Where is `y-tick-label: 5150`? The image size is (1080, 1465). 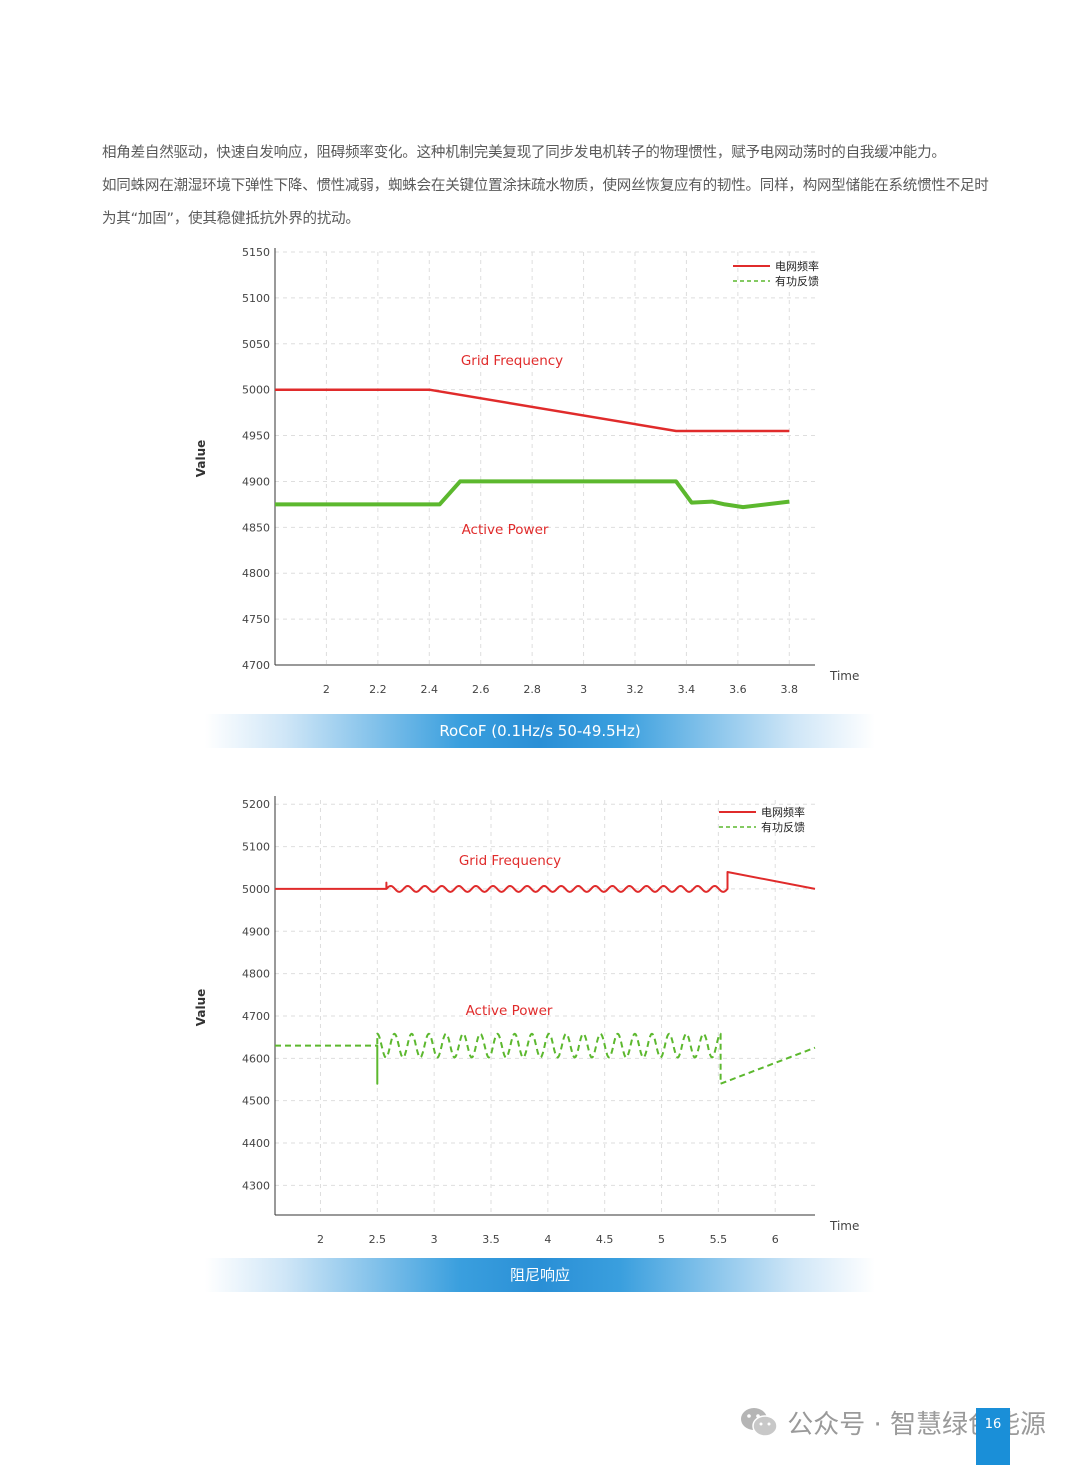
y-tick-label: 5150 is located at coordinates (256, 252).